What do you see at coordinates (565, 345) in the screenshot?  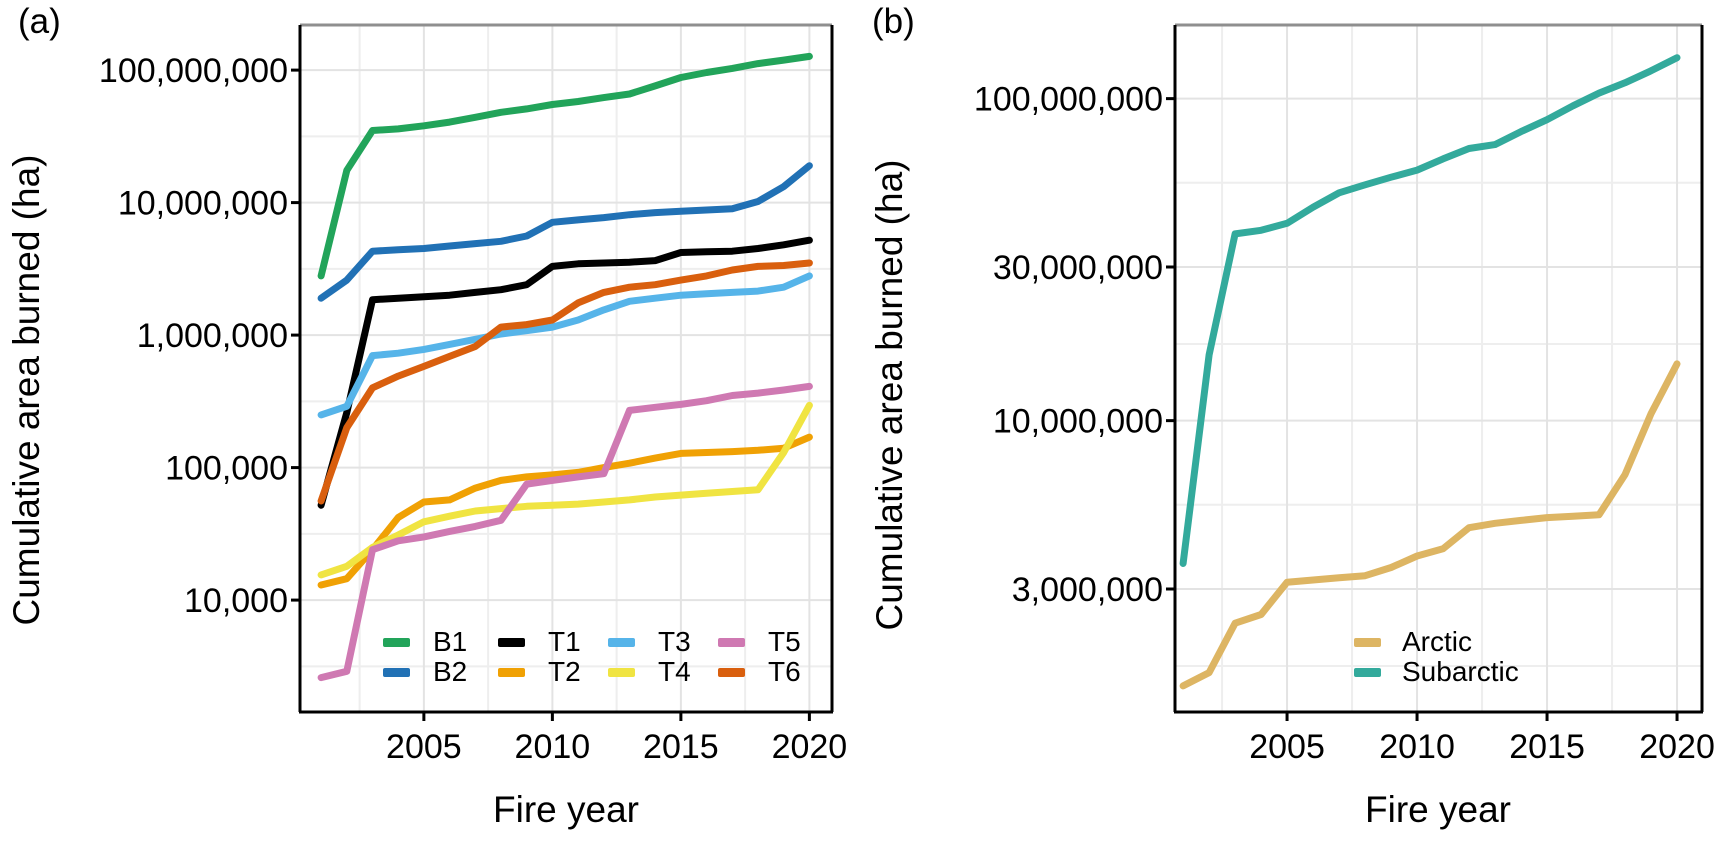 I see `series-line-T3` at bounding box center [565, 345].